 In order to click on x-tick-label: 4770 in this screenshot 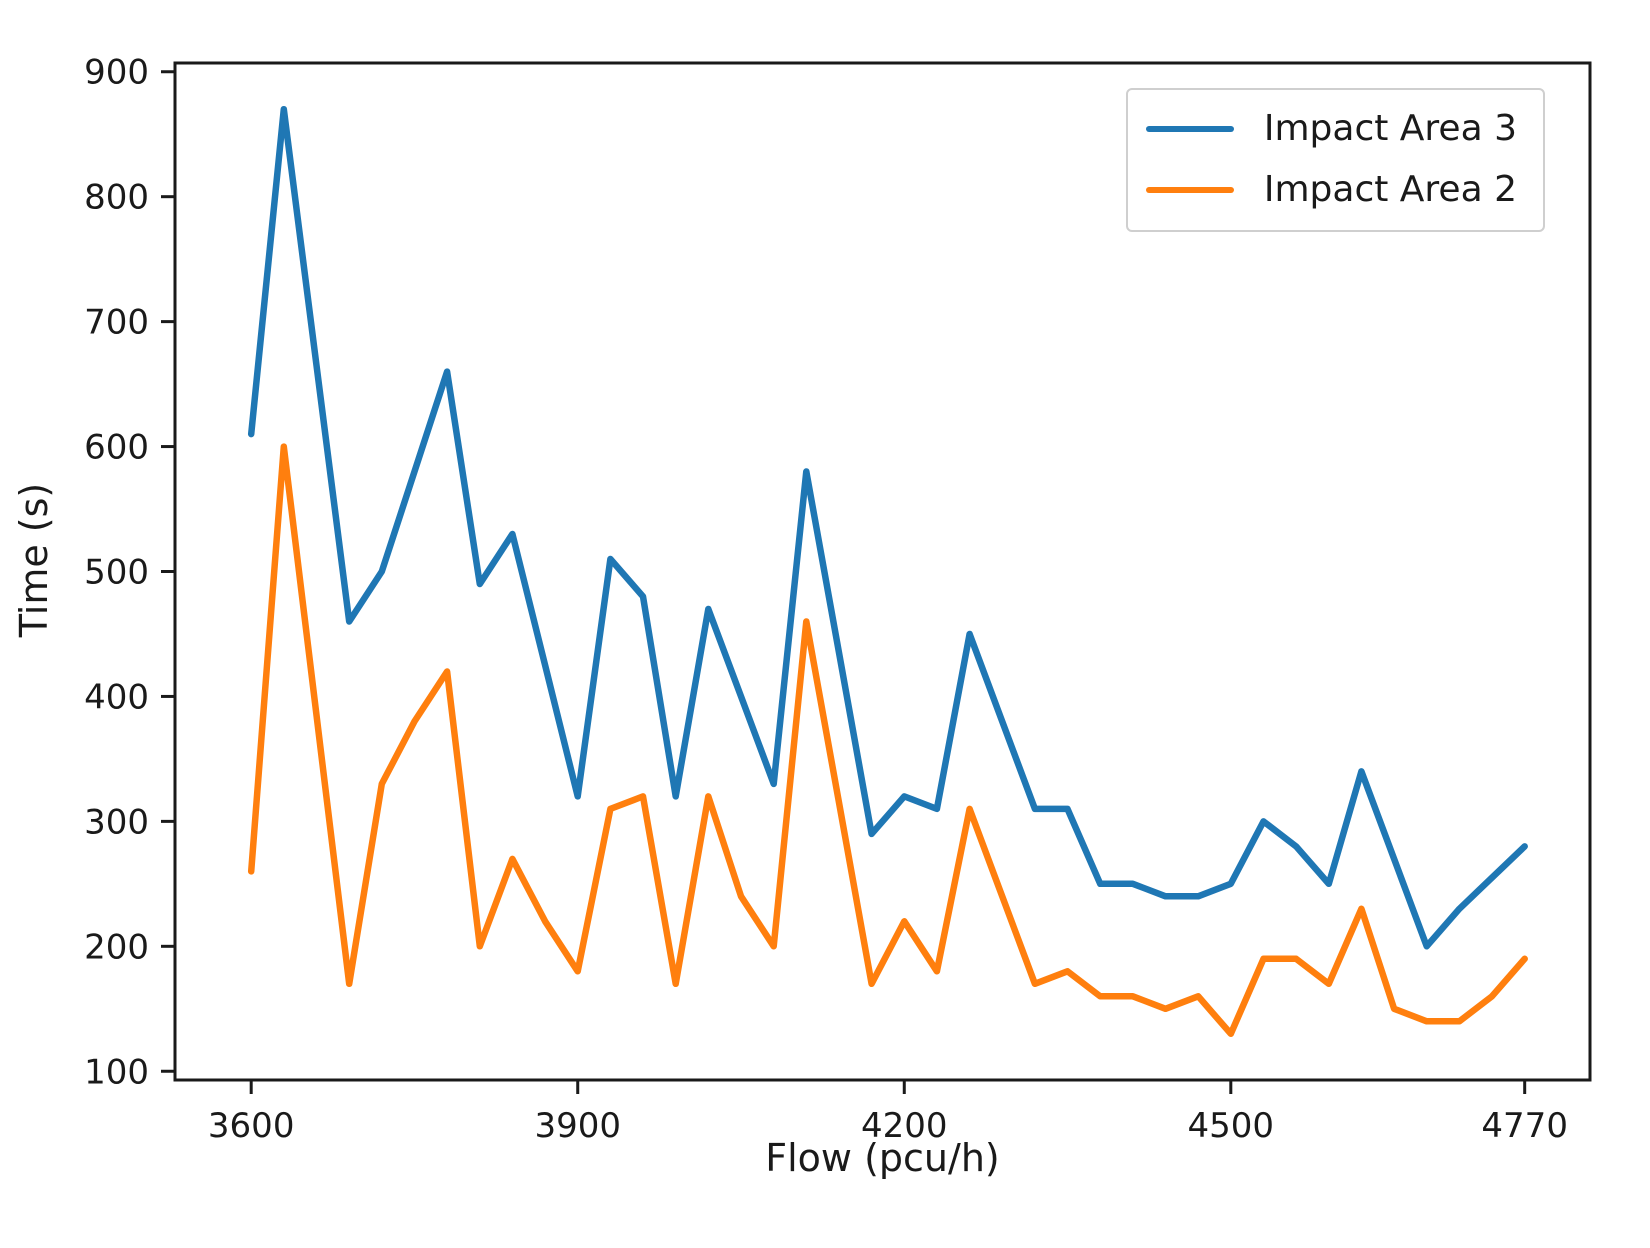, I will do `click(1524, 1126)`.